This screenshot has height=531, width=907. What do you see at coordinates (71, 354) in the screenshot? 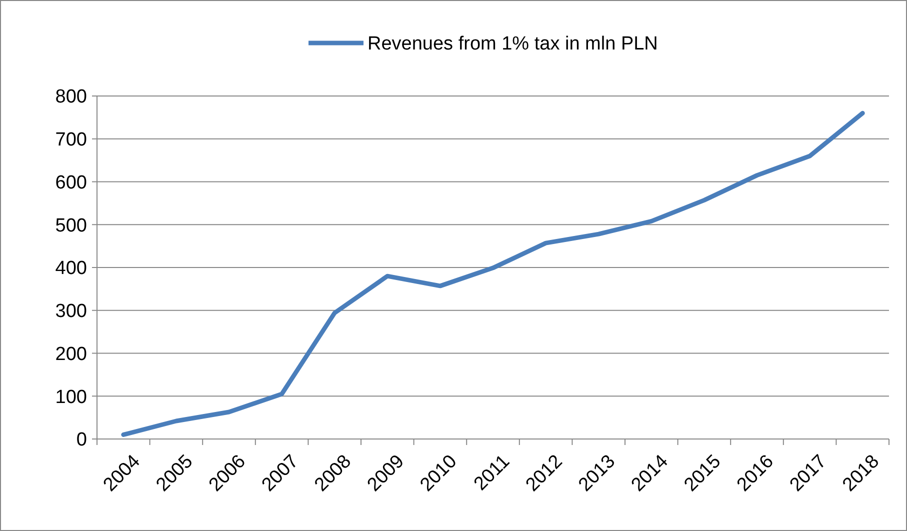
I see `y-tick-label: 200` at bounding box center [71, 354].